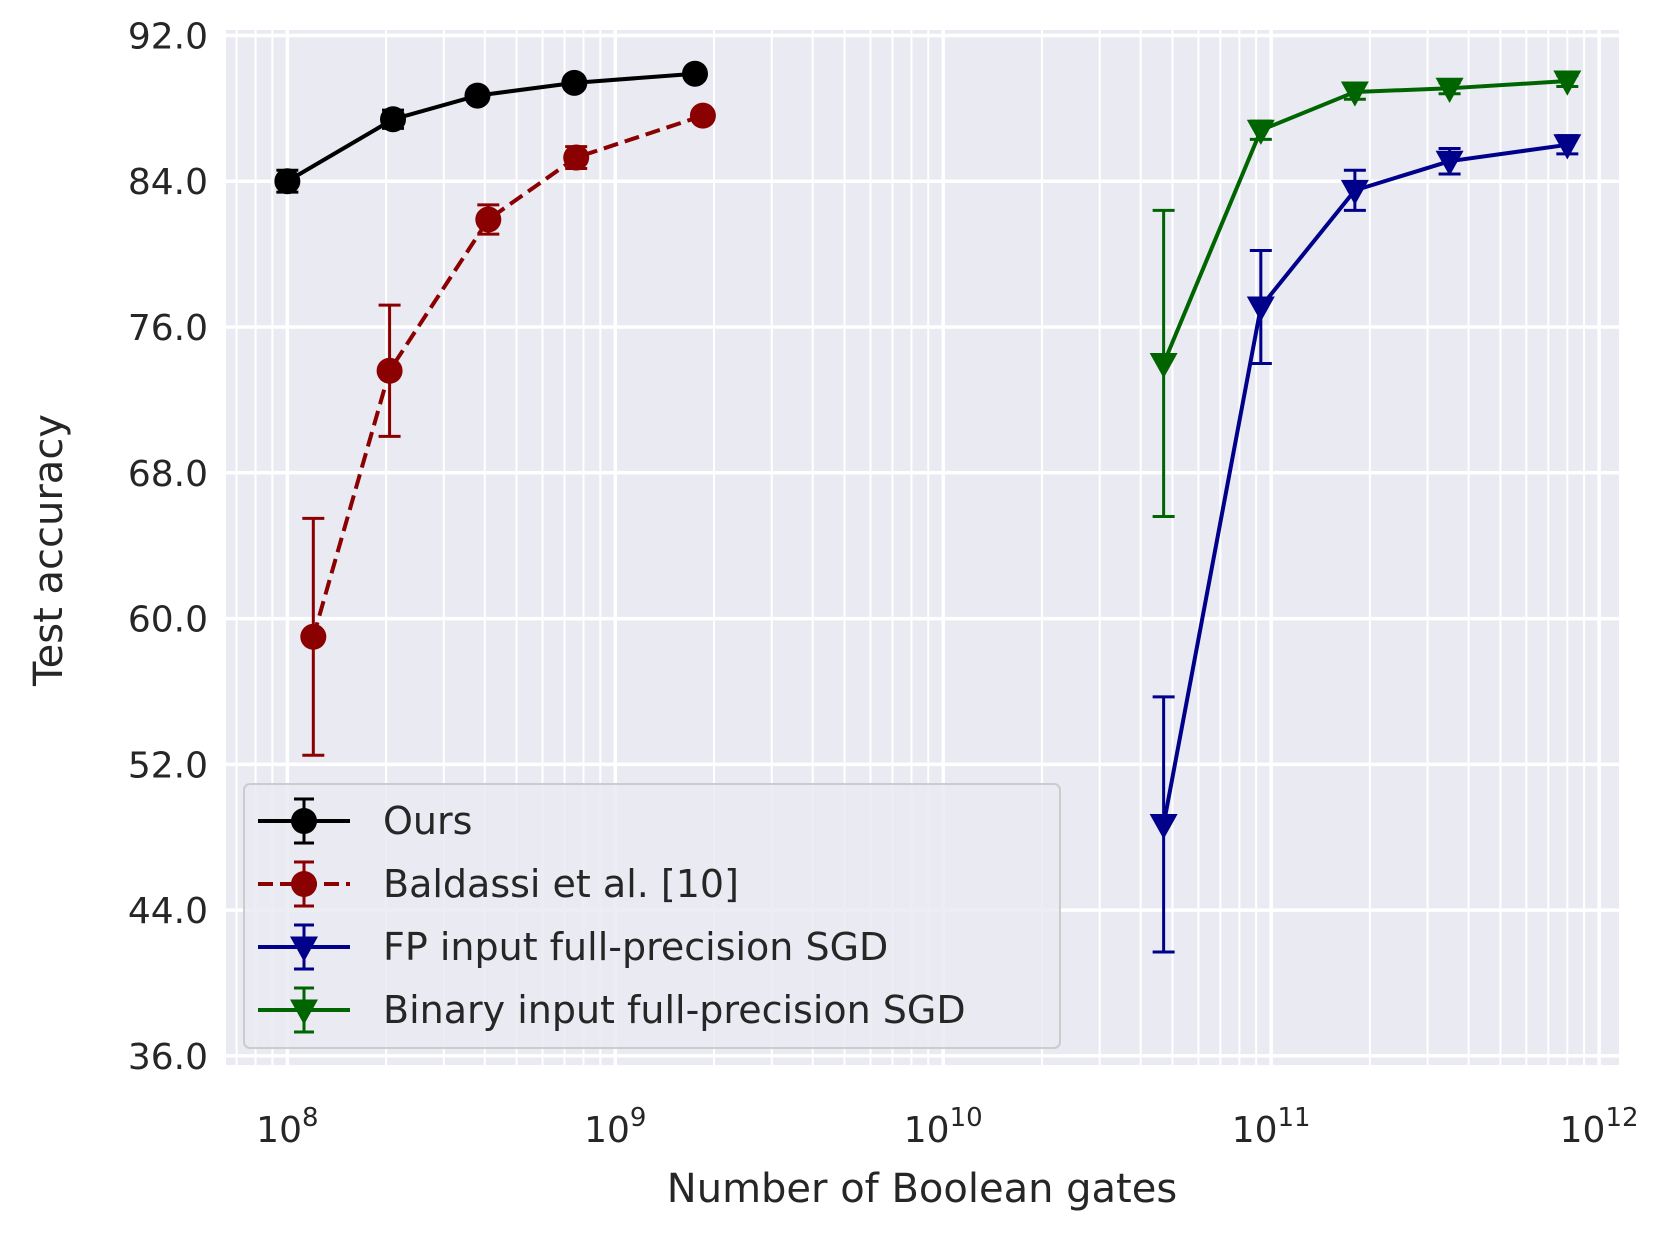 The width and height of the screenshot is (1660, 1234). I want to click on legend-entry-0: Ours, so click(365, 821).